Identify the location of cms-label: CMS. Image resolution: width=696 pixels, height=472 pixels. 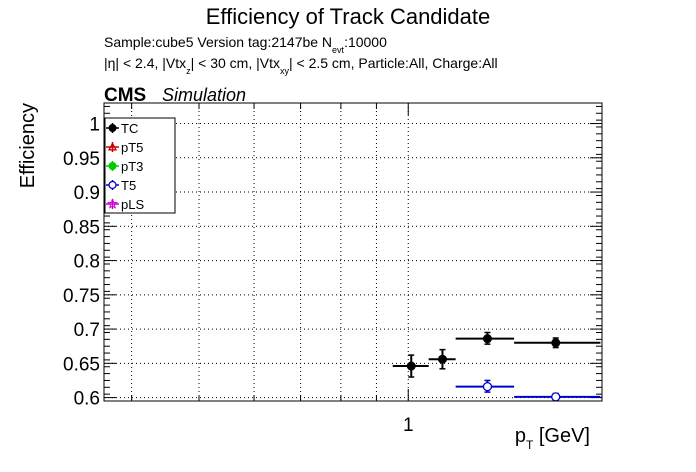
(125, 95).